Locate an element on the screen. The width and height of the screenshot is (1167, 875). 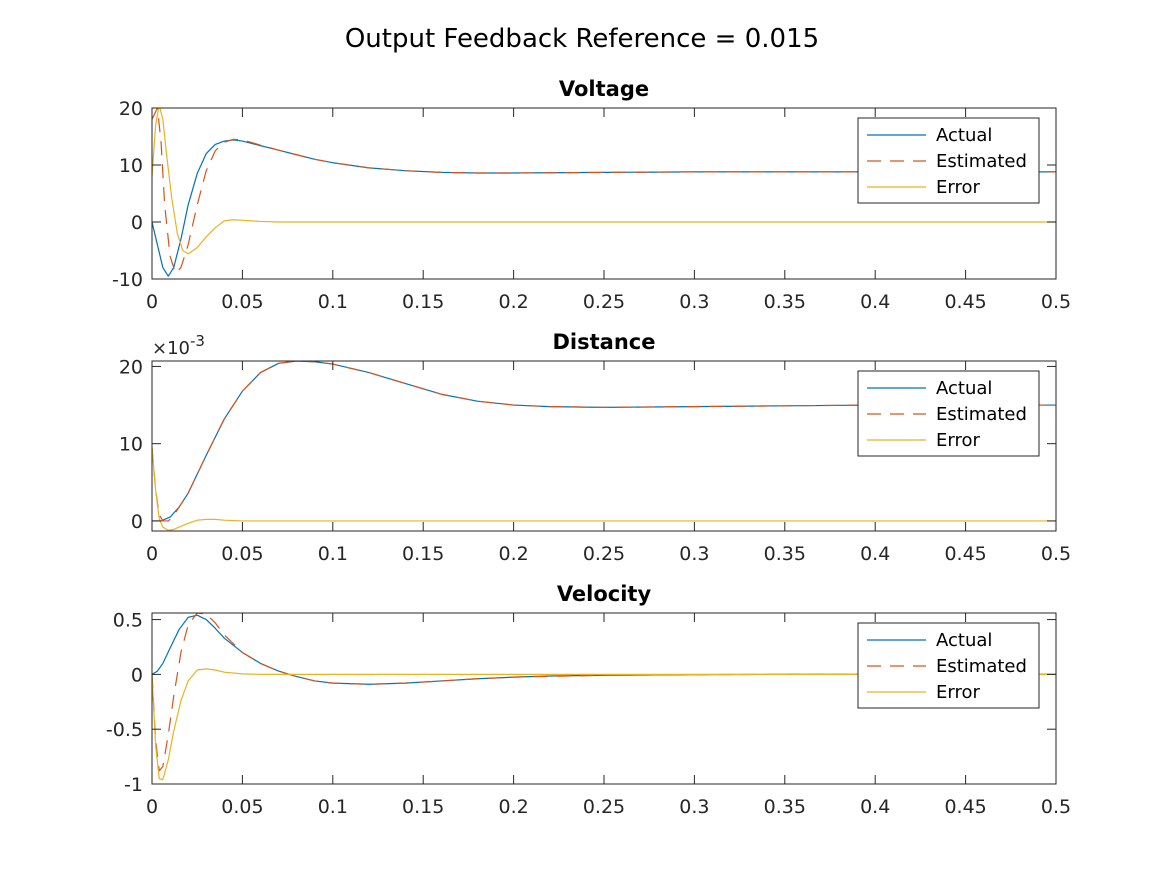
y-tick-label: -10 is located at coordinates (127, 280).